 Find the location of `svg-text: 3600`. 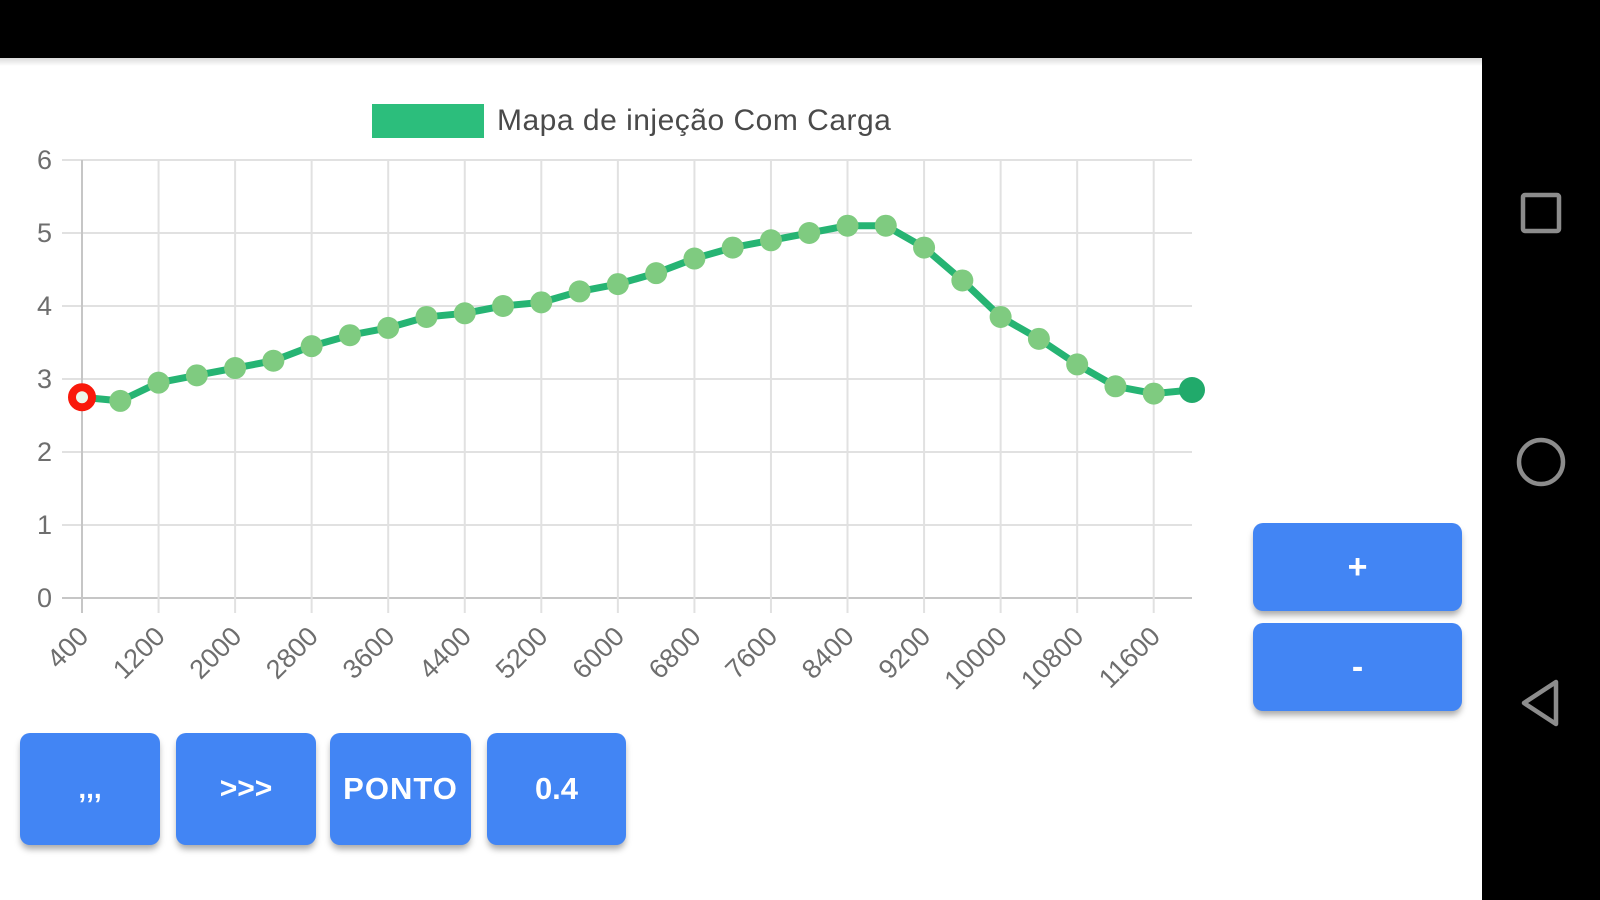

svg-text: 3600 is located at coordinates (369, 653).